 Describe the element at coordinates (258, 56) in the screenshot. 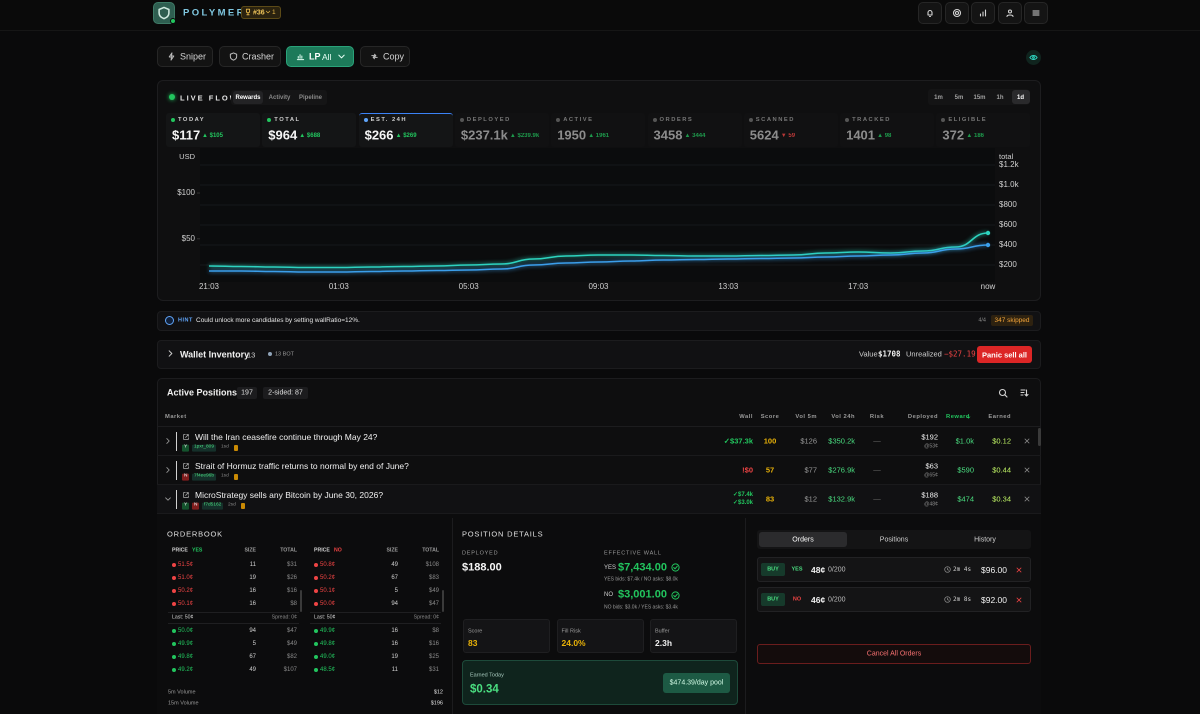

I see `mode-label: Crasher` at that location.